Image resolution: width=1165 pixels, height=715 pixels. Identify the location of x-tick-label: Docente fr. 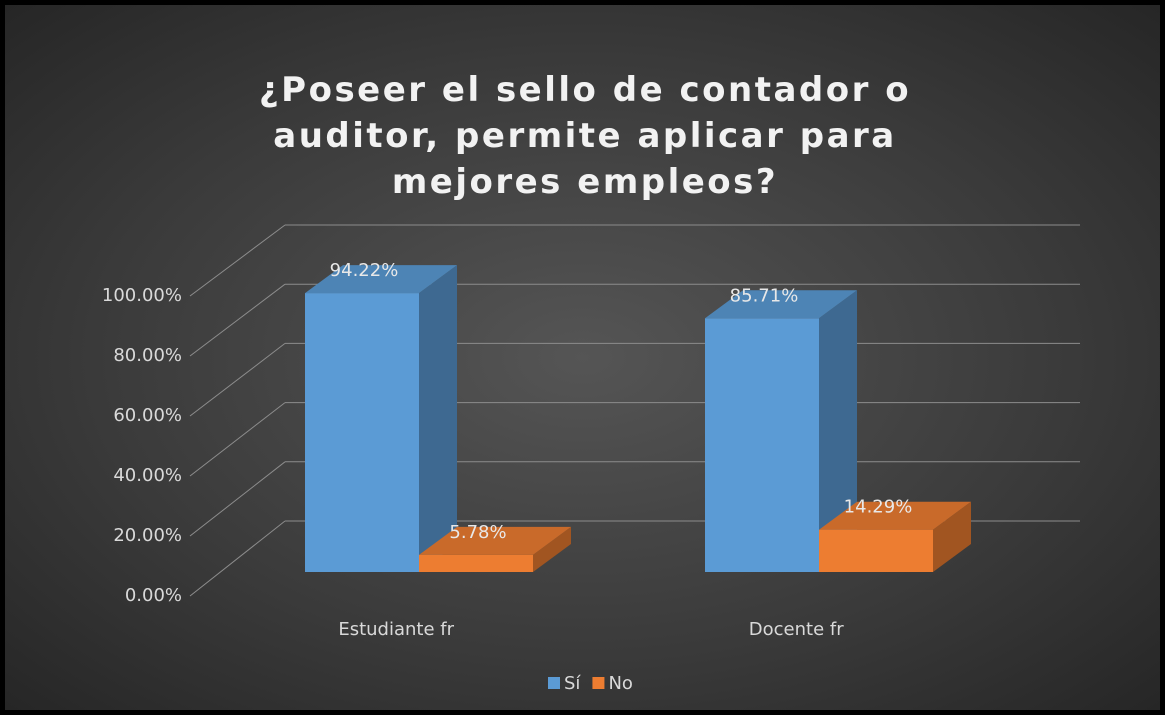
(796, 629).